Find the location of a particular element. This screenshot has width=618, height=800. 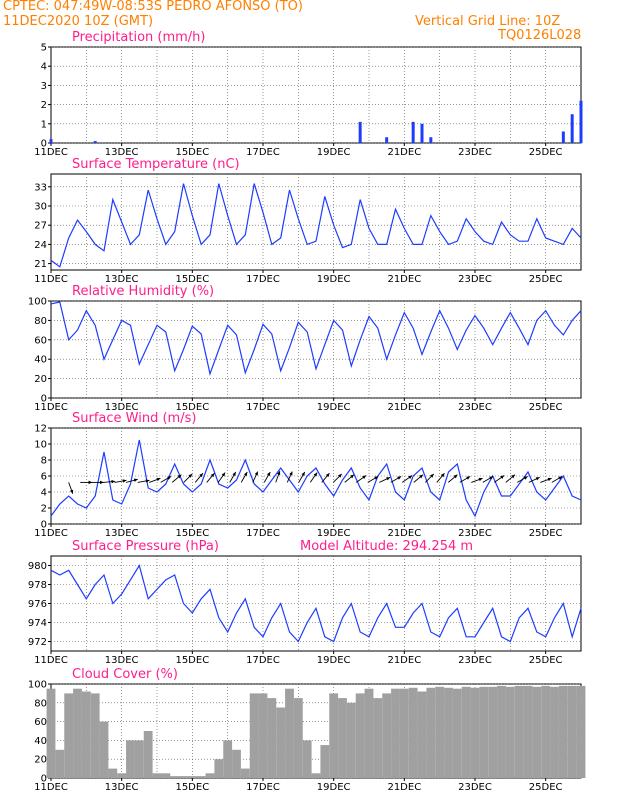

y-tick-label: 21 is located at coordinates (40, 264).